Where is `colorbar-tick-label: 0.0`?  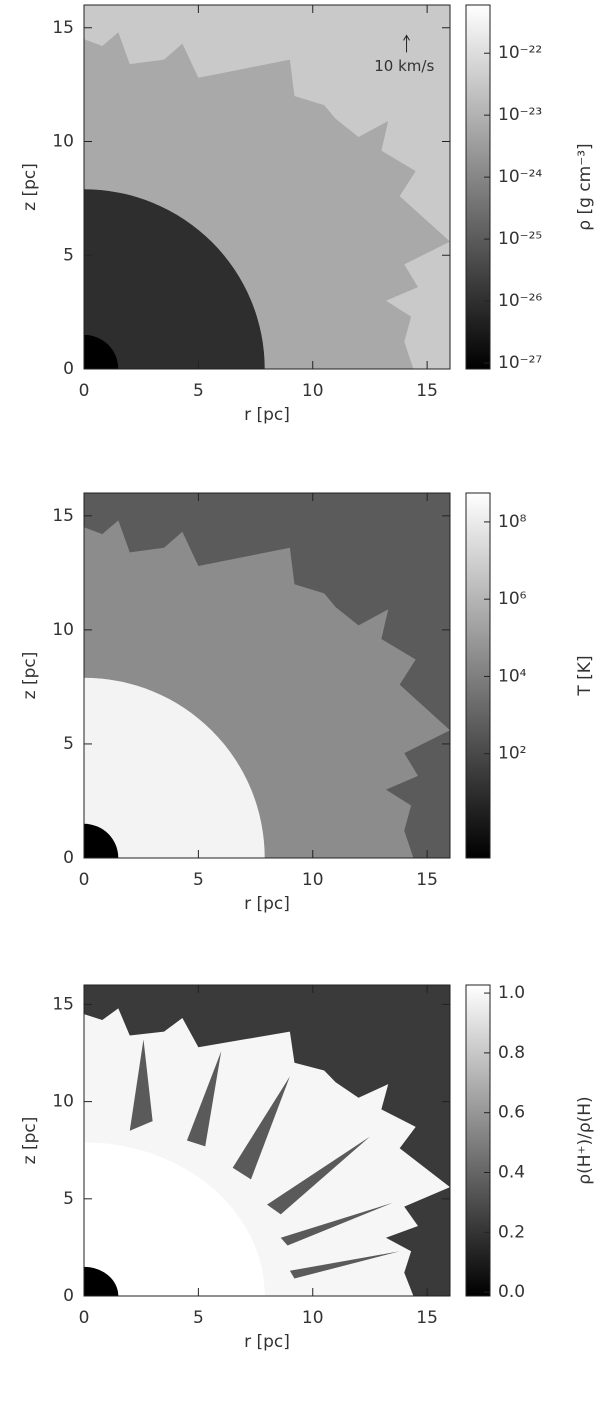 colorbar-tick-label: 0.0 is located at coordinates (511, 1292).